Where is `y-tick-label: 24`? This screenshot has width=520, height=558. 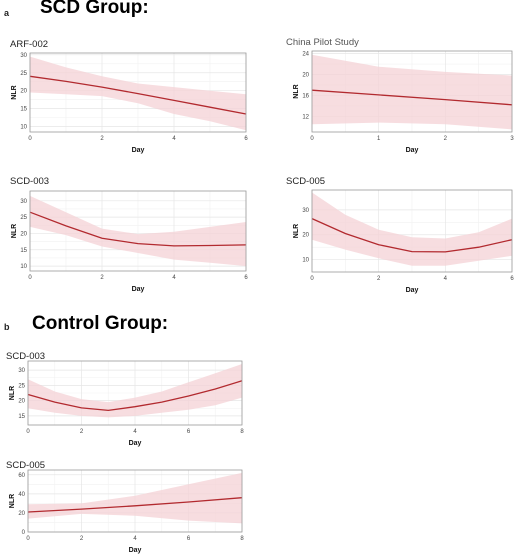 y-tick-label: 24 is located at coordinates (305, 55).